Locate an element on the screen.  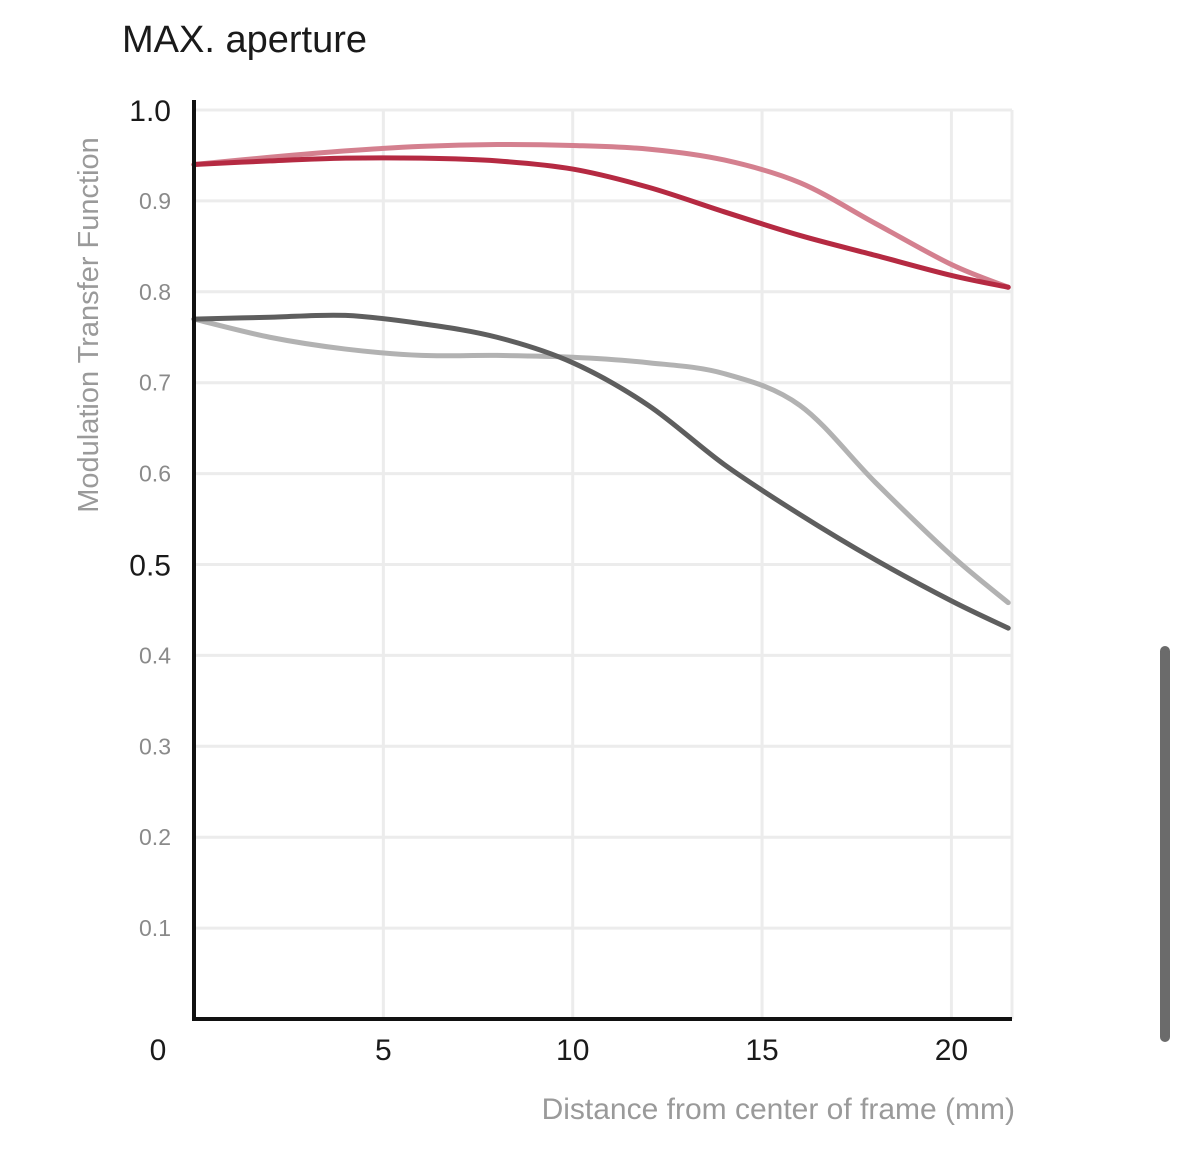
y-tick-label: 0.1 is located at coordinates (155, 928).